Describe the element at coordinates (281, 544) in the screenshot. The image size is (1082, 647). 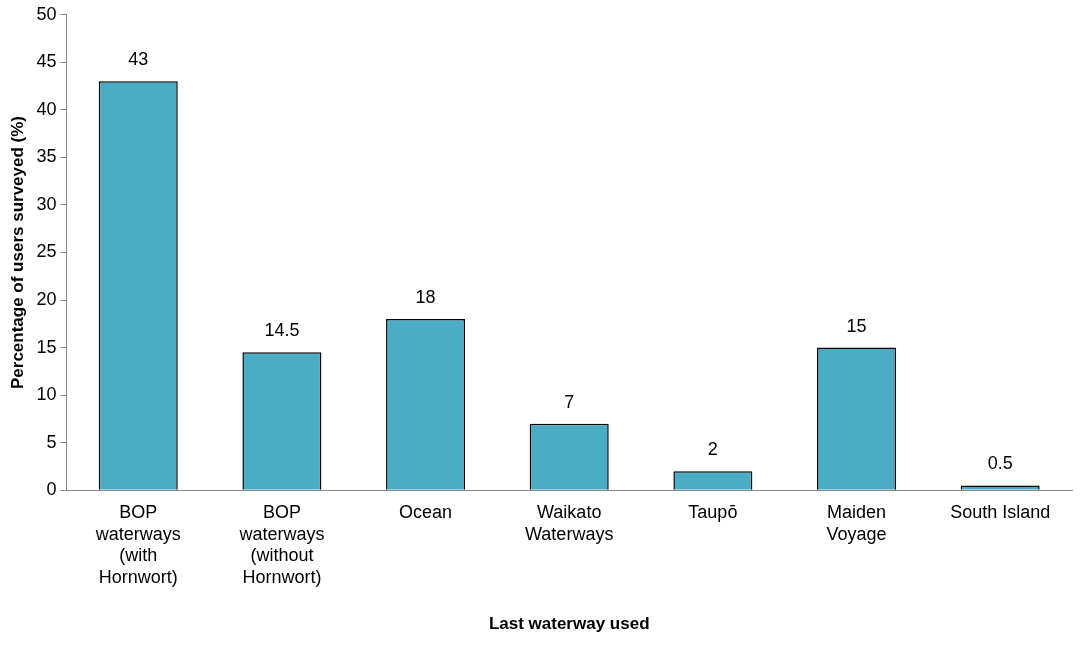
I see `x-tick-label: BOP waterways (without Hornwort)` at that location.